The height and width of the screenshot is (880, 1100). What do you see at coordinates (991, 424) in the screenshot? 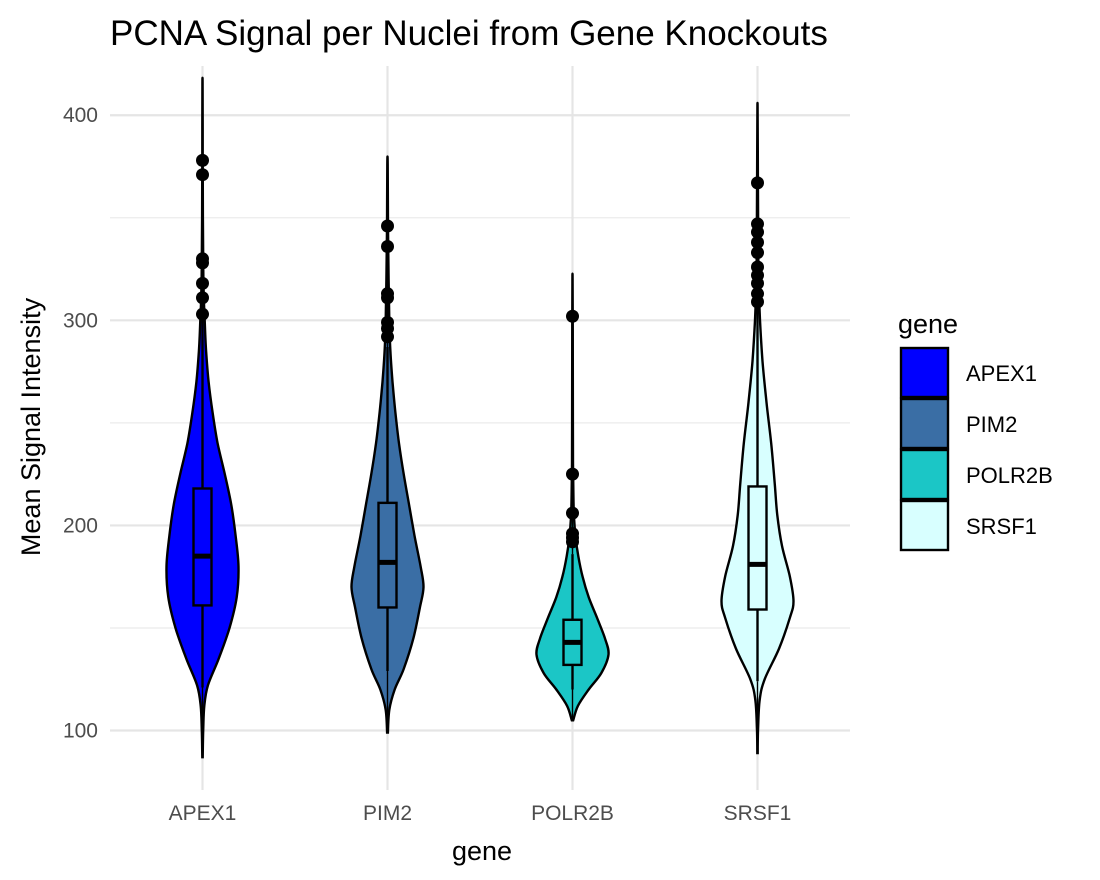
I see `legend-label: PIM2` at bounding box center [991, 424].